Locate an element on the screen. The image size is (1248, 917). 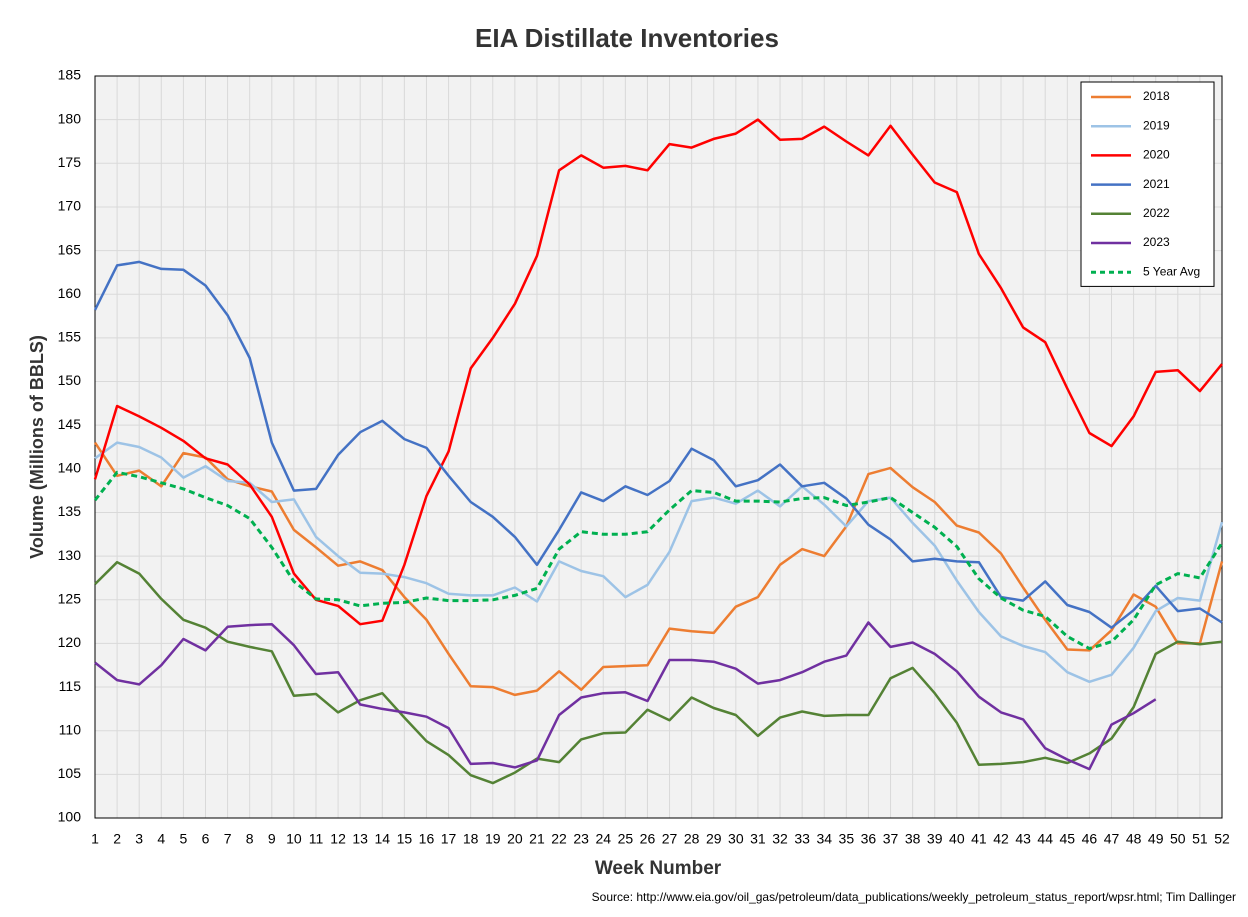
x-tick-label: 5 is located at coordinates (183, 839).